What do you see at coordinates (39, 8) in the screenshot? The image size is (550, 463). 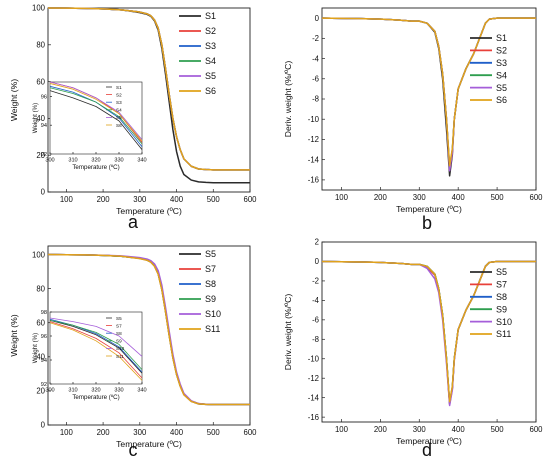 I see `y-tick-label: 100` at bounding box center [39, 8].